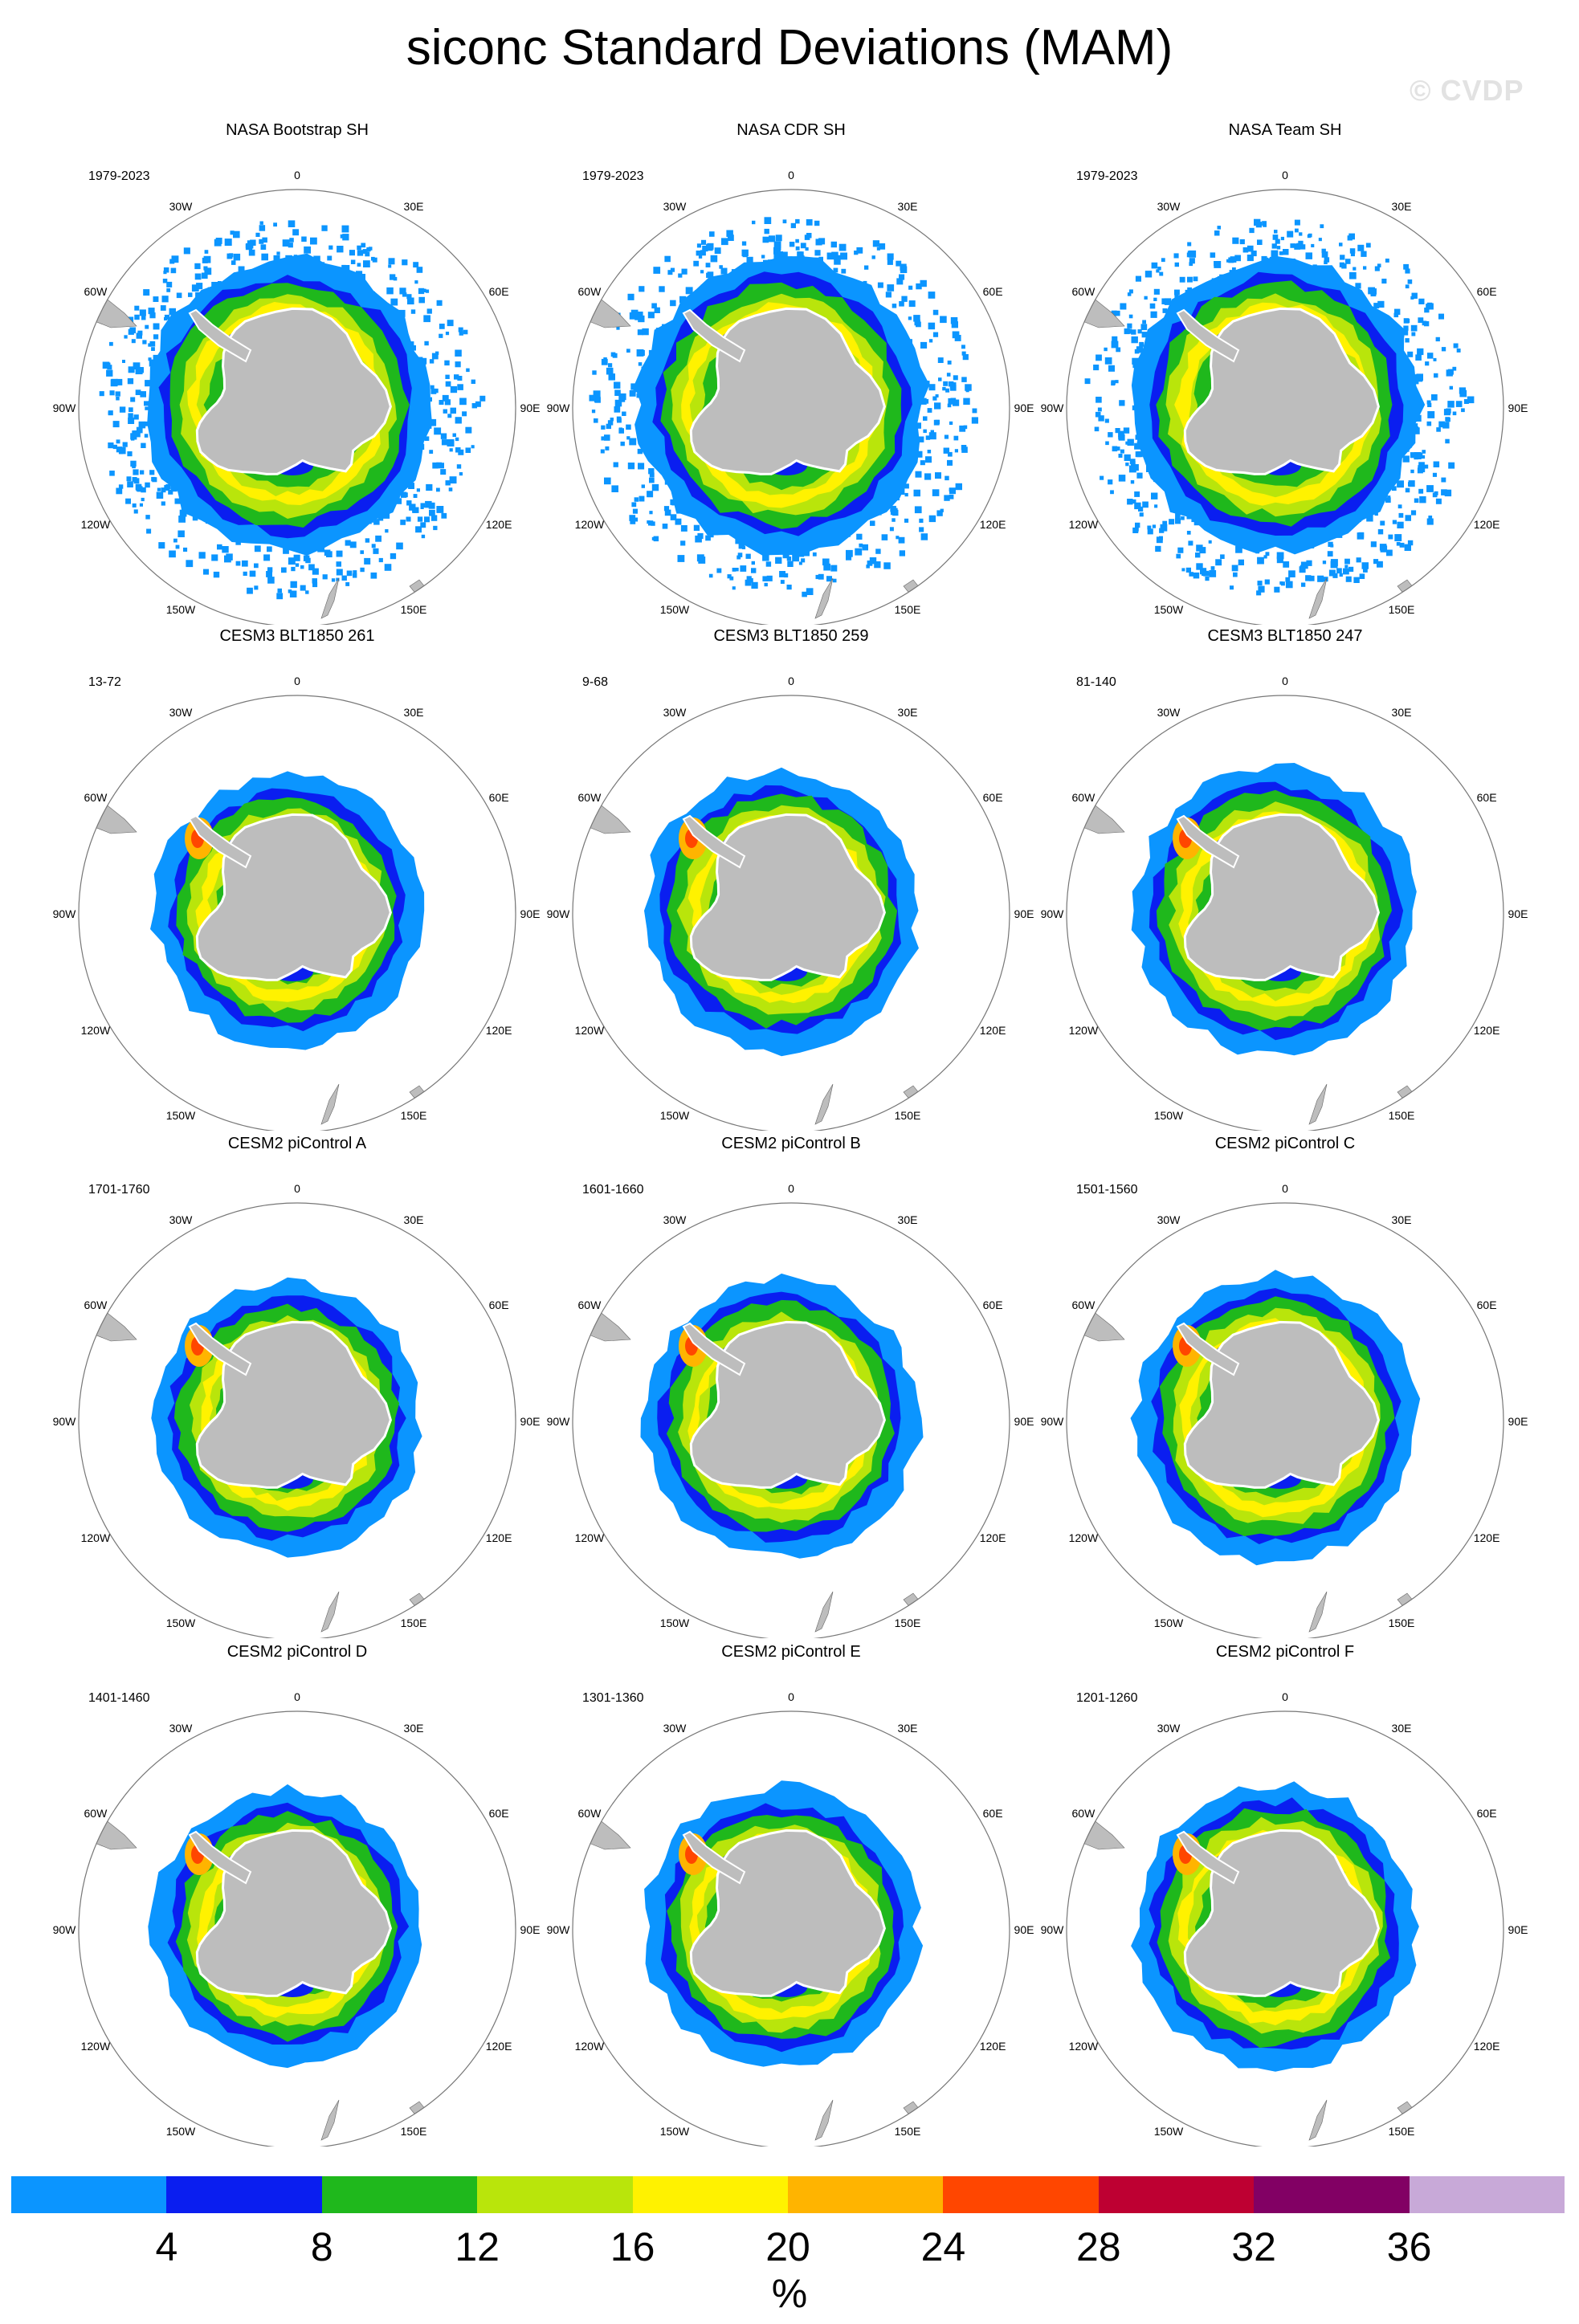  What do you see at coordinates (908, 713) in the screenshot?
I see `longitude-label: 30E` at bounding box center [908, 713].